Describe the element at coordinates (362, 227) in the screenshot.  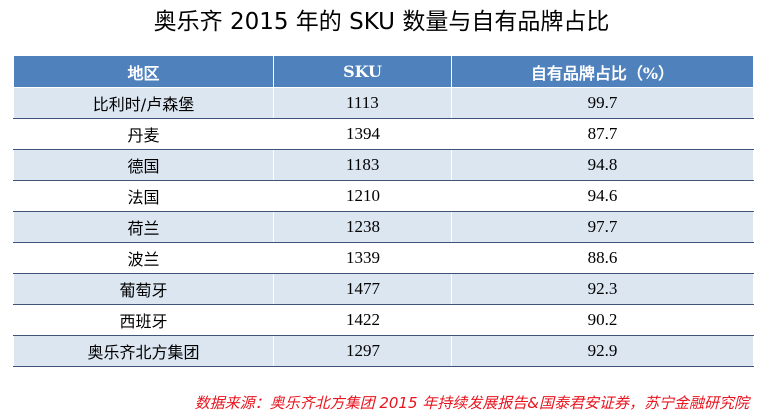
I see `sku-cell: 1238` at that location.